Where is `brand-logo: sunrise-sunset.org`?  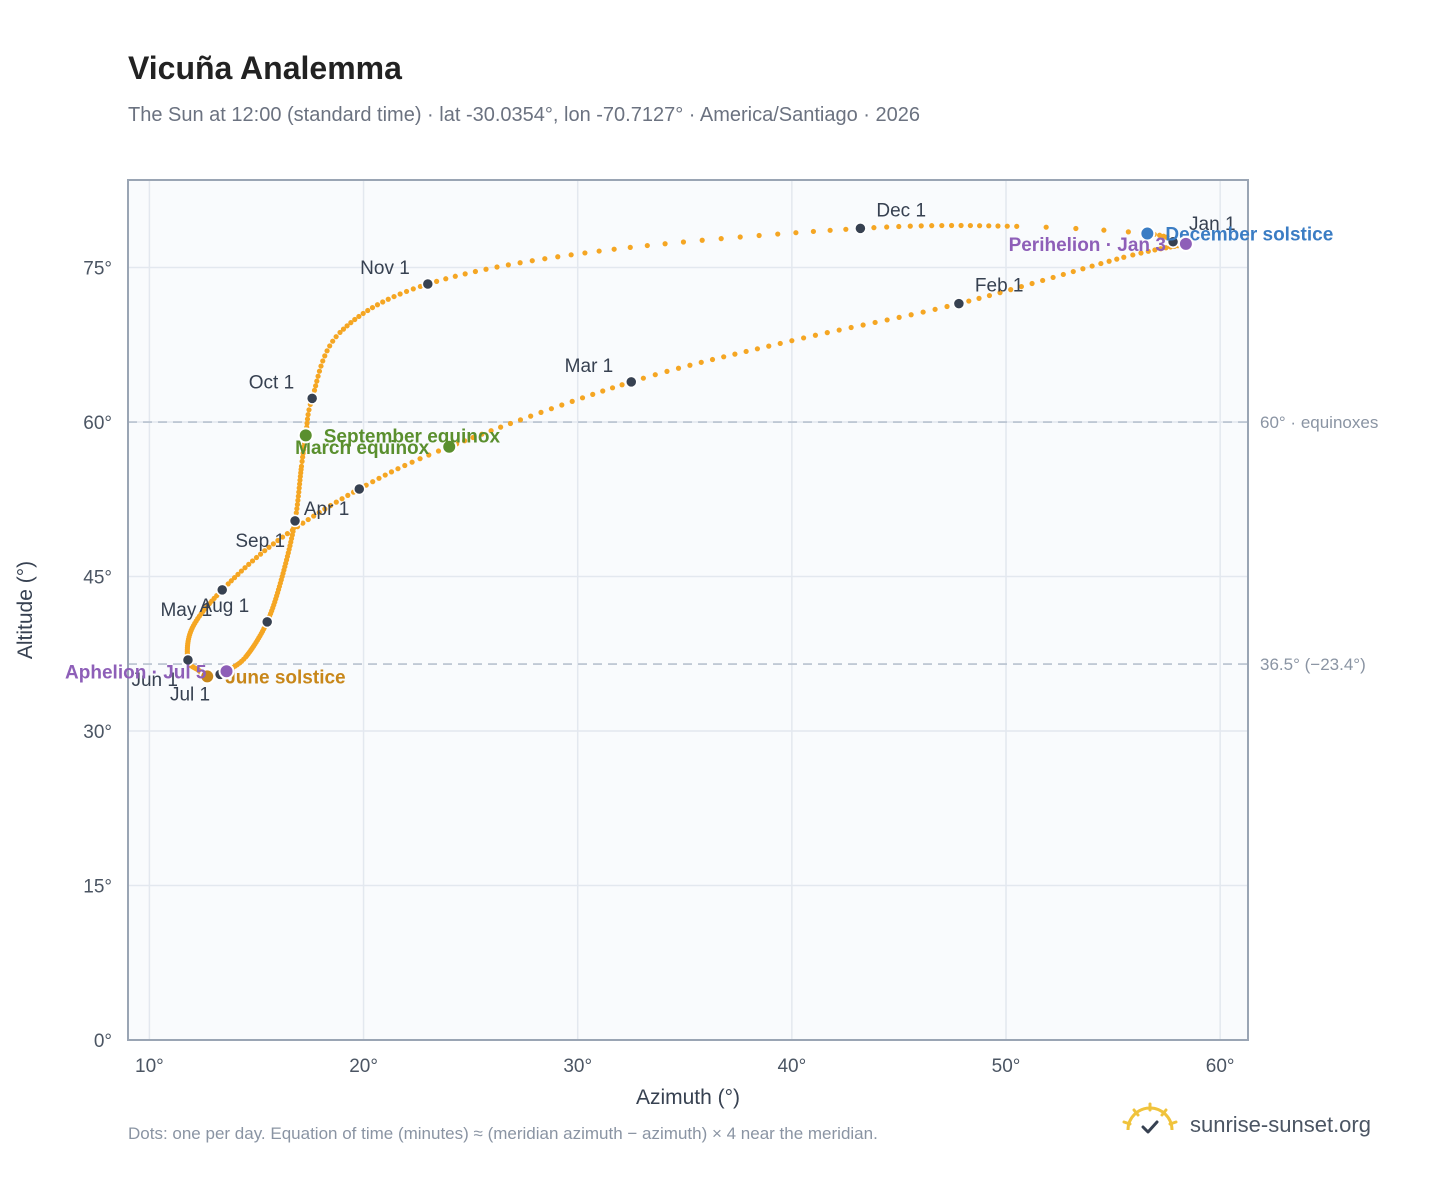
brand-logo: sunrise-sunset.org is located at coordinates (1260, 1125).